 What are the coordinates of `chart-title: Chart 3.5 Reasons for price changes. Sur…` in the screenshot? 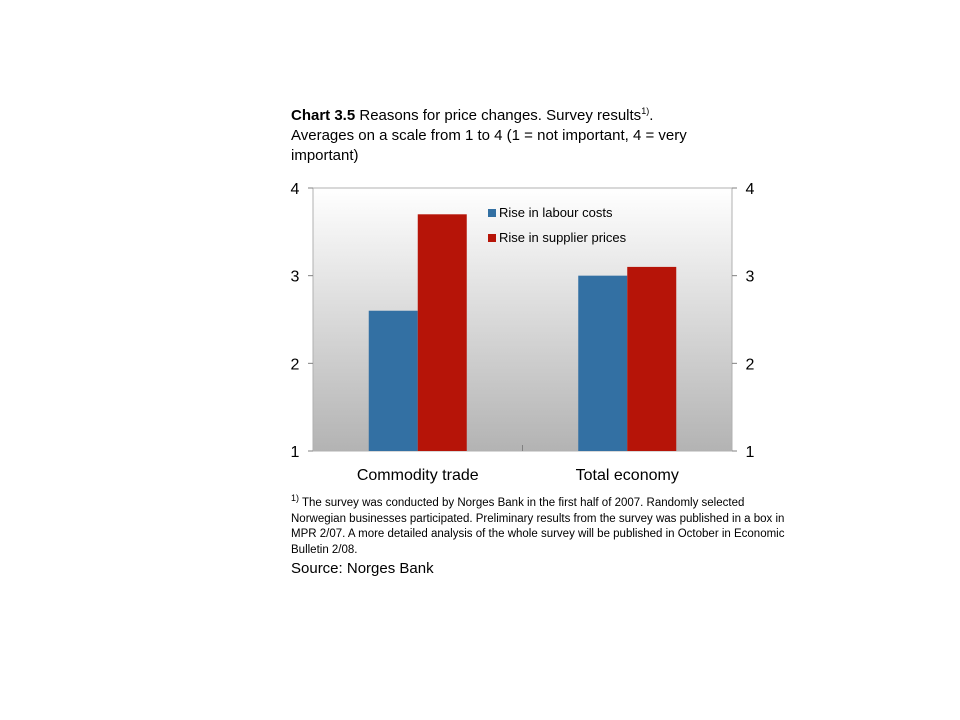 It's located at (516, 136).